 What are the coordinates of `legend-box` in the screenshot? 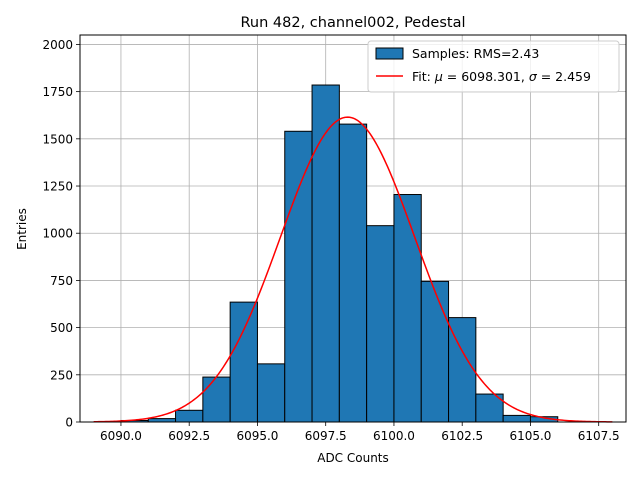 It's located at (493, 66).